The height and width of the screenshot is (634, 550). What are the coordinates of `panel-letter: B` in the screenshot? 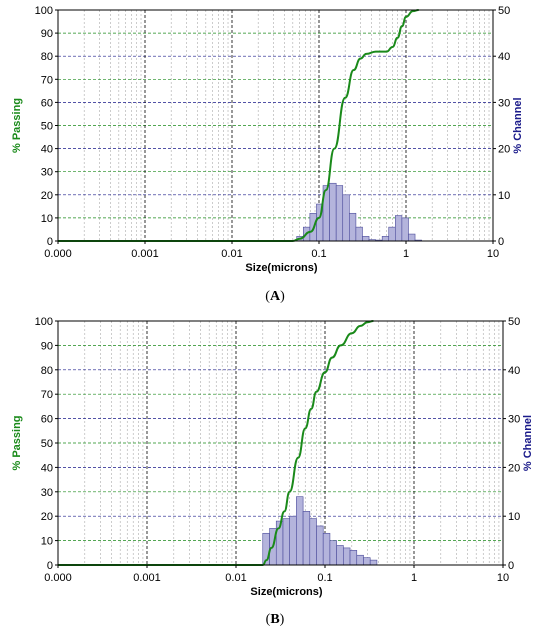 It's located at (274, 619).